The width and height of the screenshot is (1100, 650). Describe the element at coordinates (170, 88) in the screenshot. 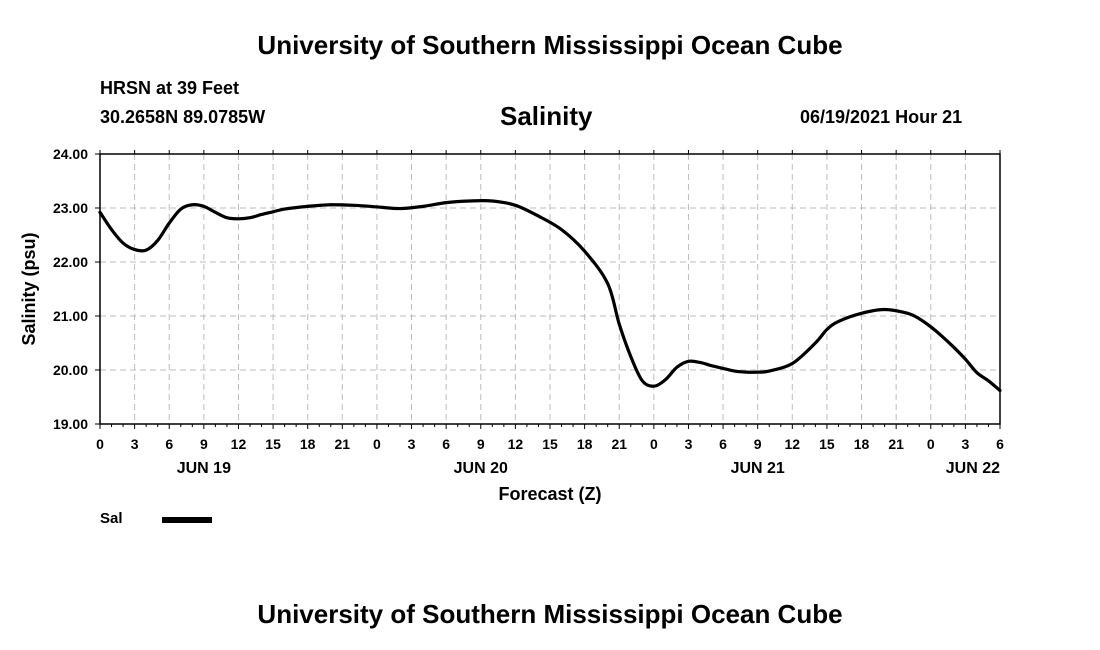

I see `station-label: HRSN at 39 Feet` at that location.